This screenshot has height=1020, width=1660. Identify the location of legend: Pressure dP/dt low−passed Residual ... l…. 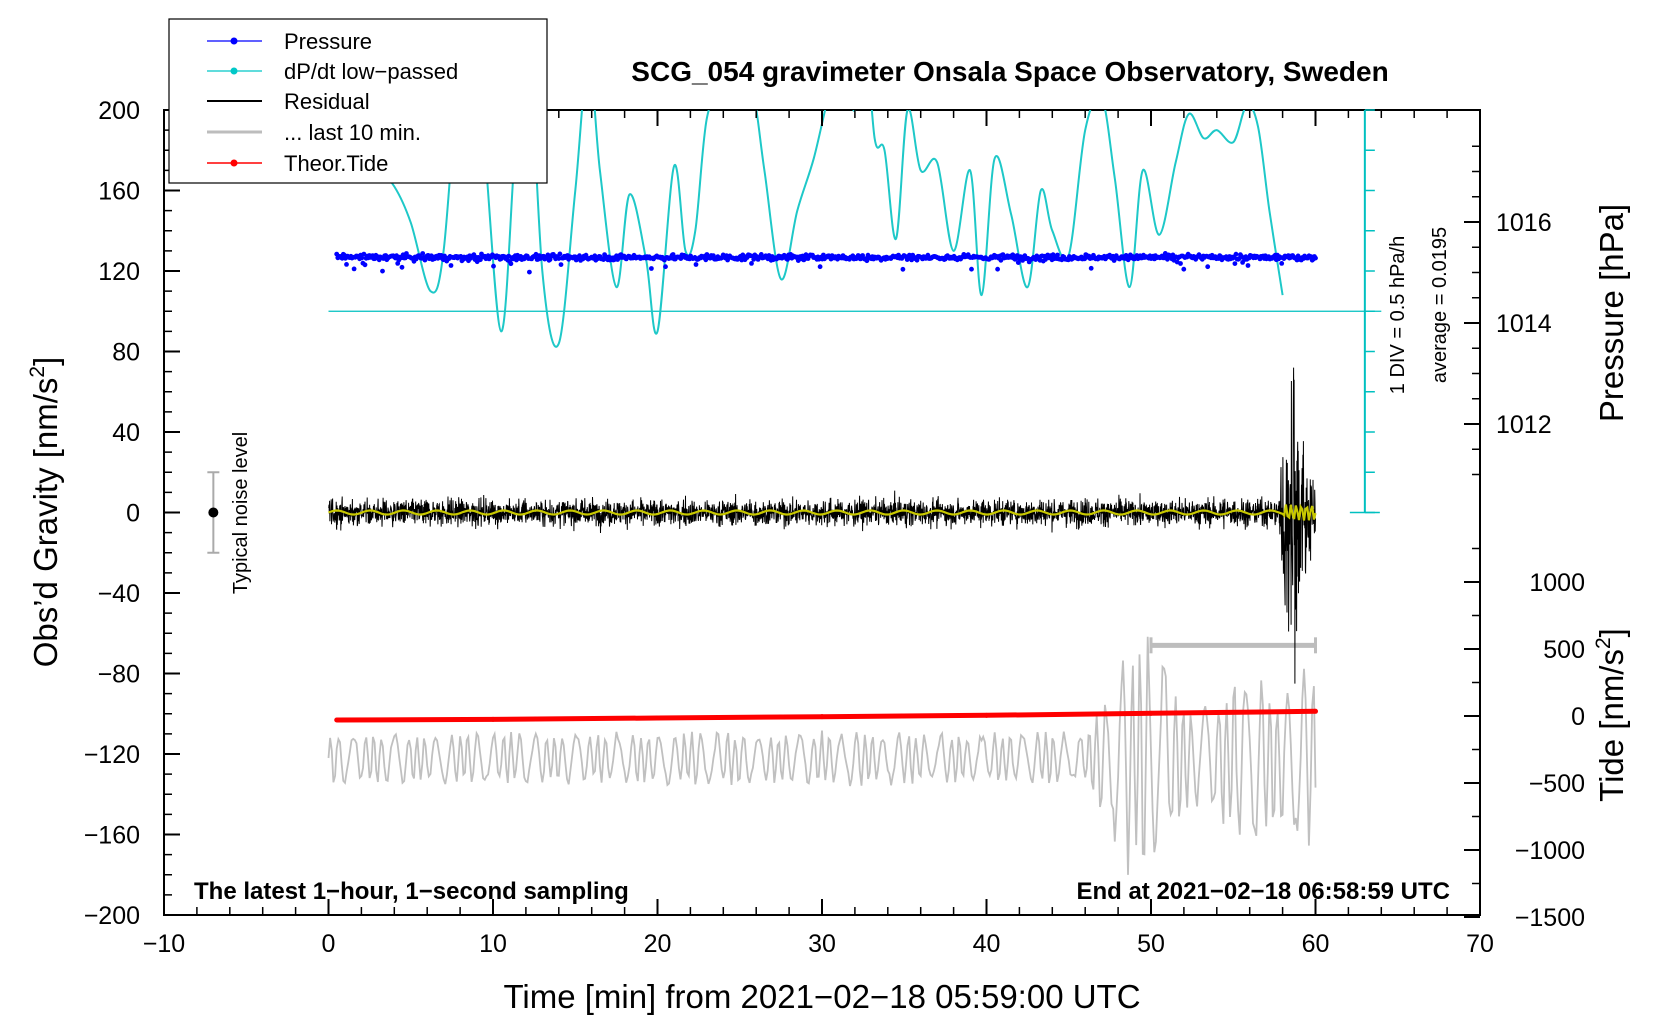
(358, 101).